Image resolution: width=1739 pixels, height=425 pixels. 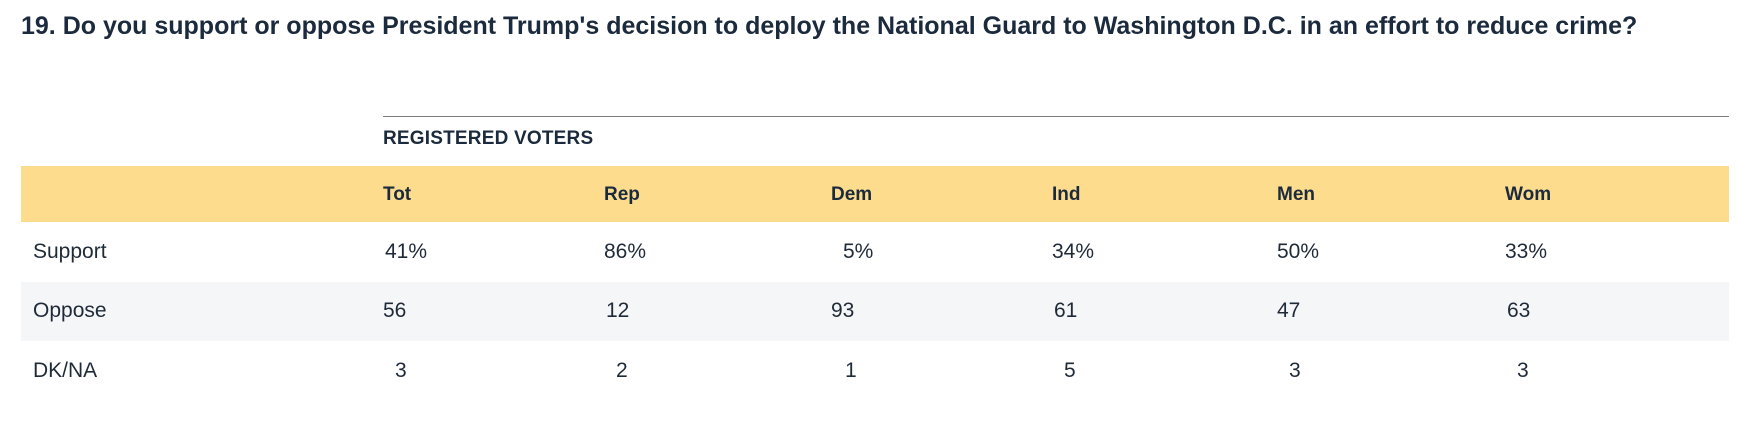 What do you see at coordinates (395, 310) in the screenshot?
I see `cell-oppose-tot: 56` at bounding box center [395, 310].